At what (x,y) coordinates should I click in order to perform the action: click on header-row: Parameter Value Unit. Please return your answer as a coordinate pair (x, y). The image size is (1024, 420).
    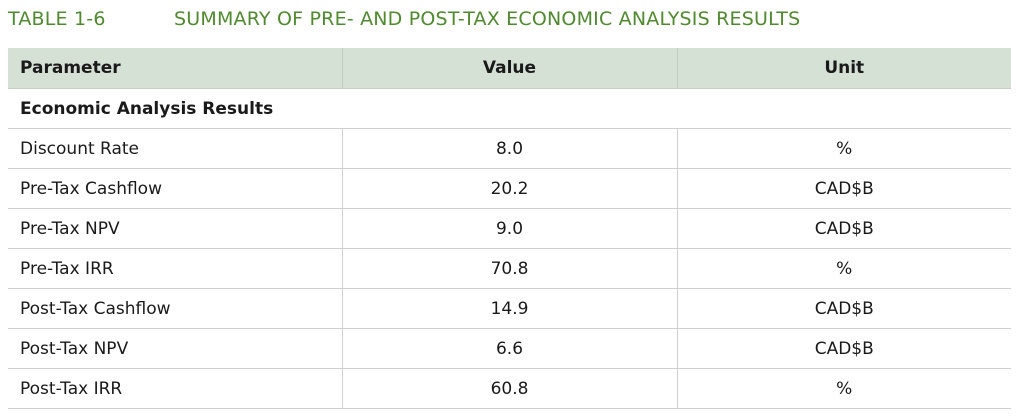
    Looking at the image, I should click on (509, 68).